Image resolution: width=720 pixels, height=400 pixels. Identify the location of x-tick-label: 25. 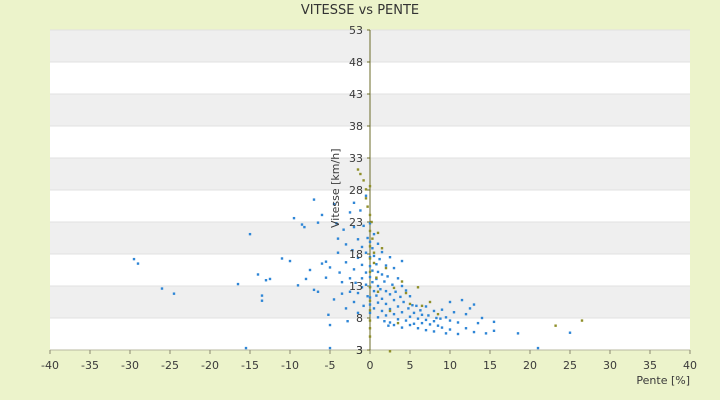
(570, 365).